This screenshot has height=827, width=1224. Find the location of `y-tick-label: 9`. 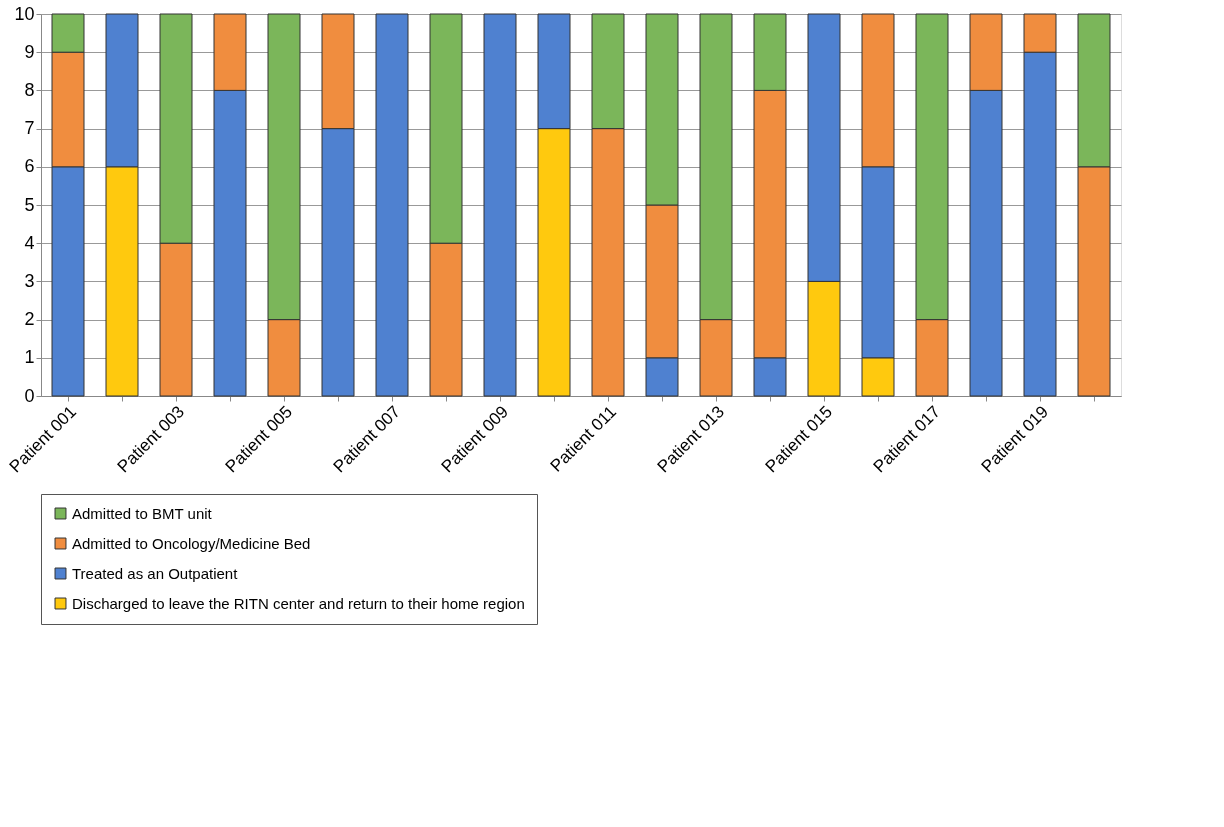

y-tick-label: 9 is located at coordinates (29, 51).